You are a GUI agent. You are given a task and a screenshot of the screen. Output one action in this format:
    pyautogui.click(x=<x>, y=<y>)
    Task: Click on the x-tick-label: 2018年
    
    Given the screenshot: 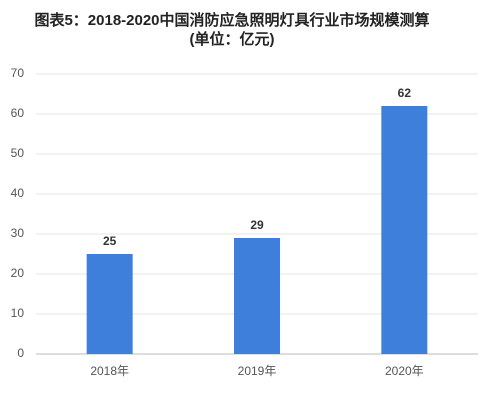 What is the action you would take?
    pyautogui.click(x=109, y=371)
    